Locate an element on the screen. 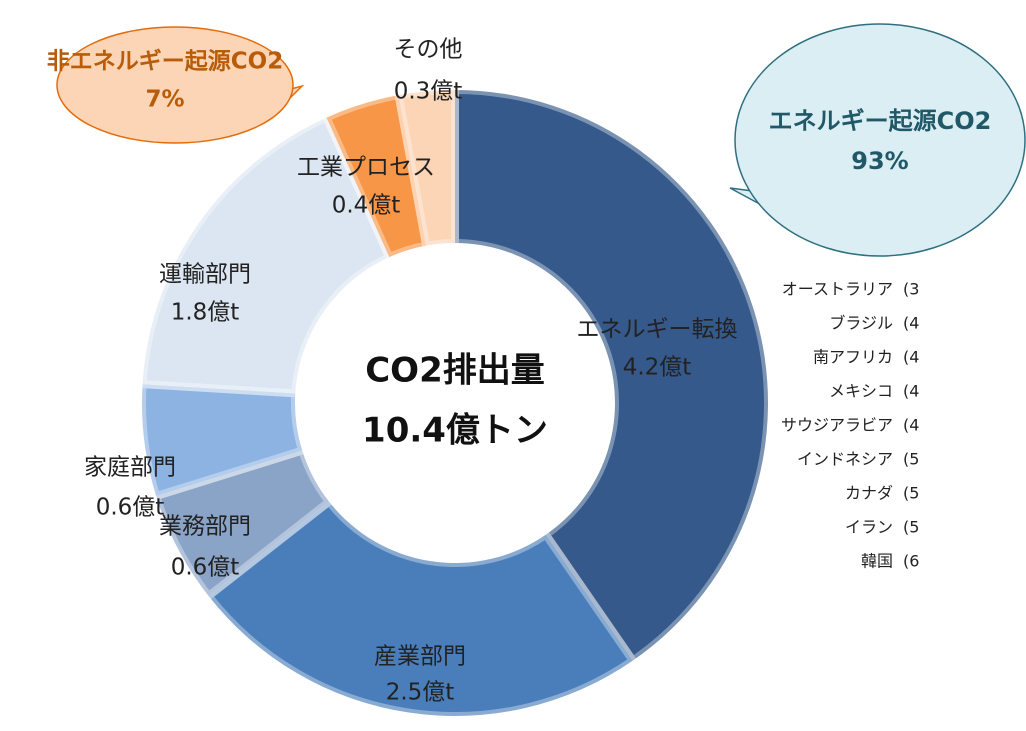 The height and width of the screenshot is (731, 1026). segment-value-label: 0.4億t is located at coordinates (366, 206).